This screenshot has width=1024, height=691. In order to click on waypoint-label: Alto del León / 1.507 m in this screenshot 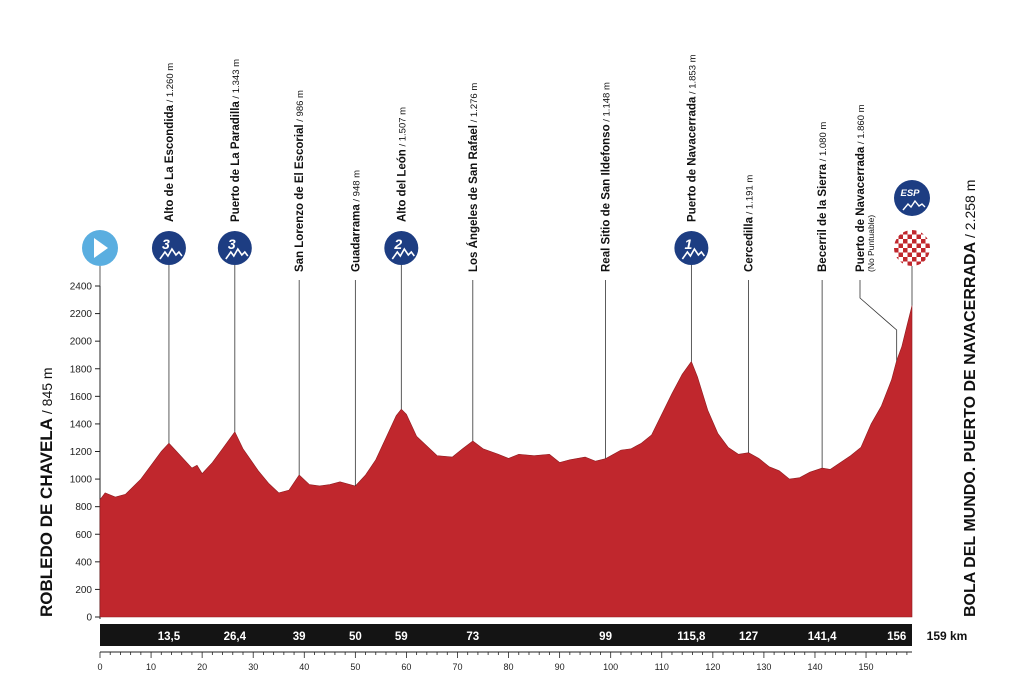, I will do `click(402, 164)`.